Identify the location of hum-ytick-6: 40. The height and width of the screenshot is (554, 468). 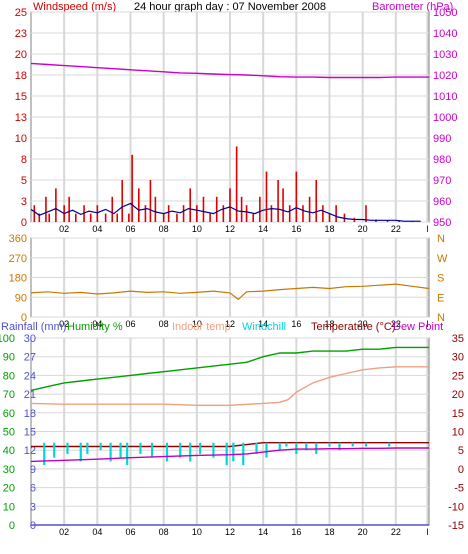
(9, 451).